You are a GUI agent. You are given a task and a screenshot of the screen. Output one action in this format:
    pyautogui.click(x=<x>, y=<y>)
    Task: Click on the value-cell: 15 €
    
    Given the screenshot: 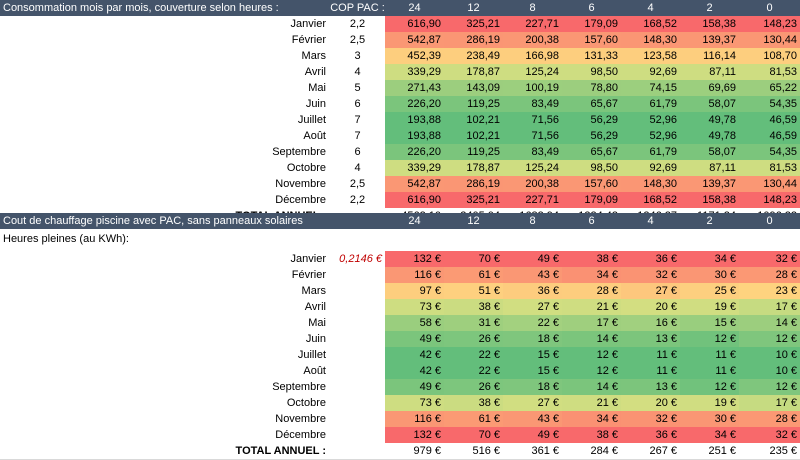 What is the action you would take?
    pyautogui.click(x=532, y=371)
    